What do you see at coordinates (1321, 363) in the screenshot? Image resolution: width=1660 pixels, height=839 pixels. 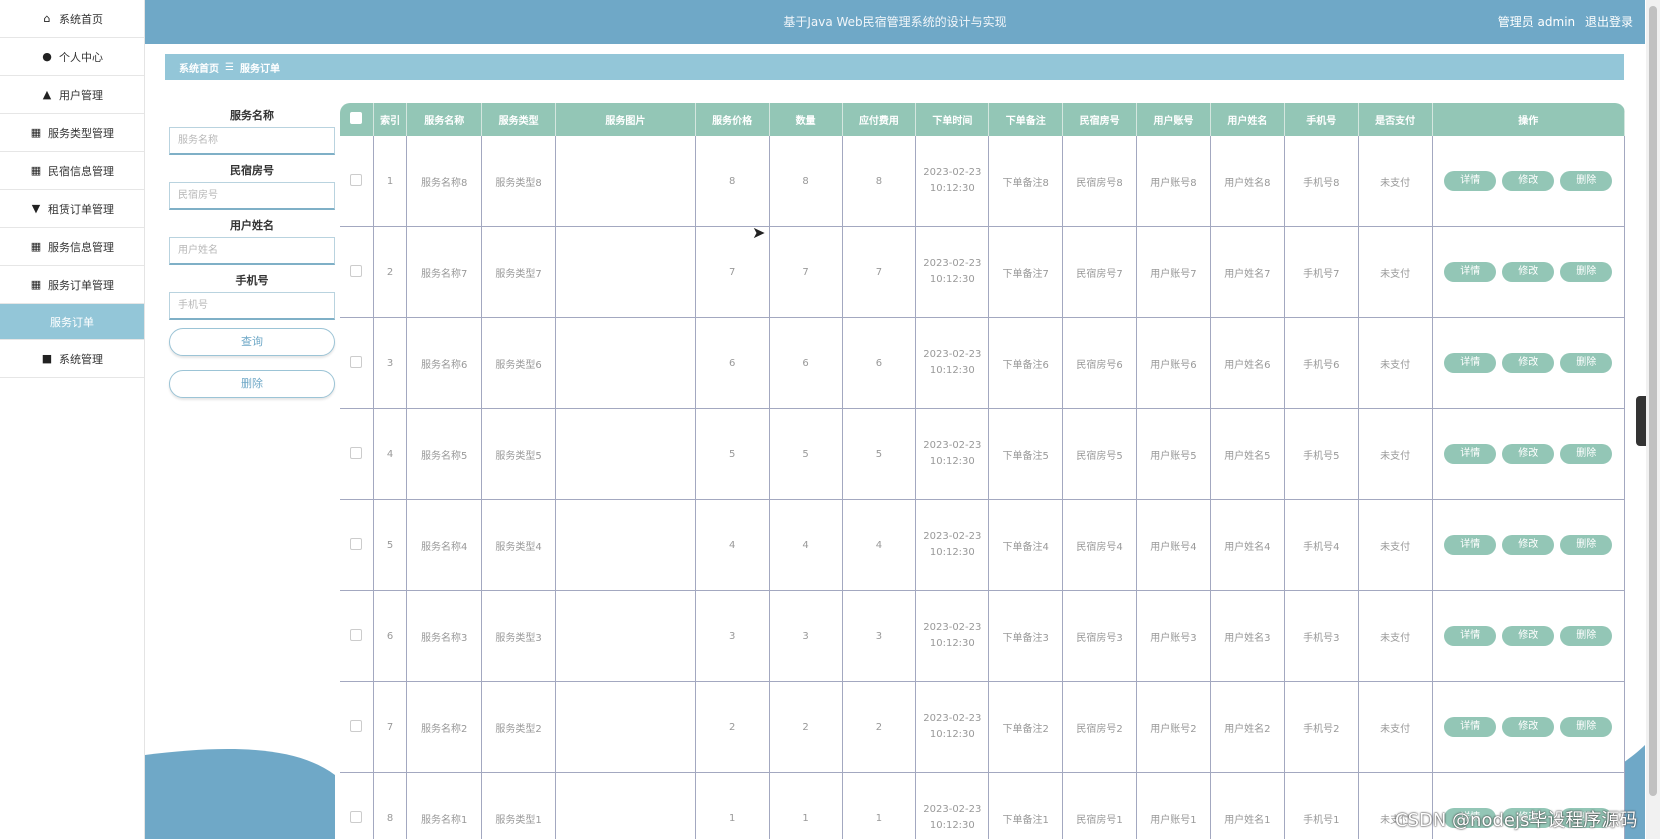 I see `cell-phone: 手机号6` at bounding box center [1321, 363].